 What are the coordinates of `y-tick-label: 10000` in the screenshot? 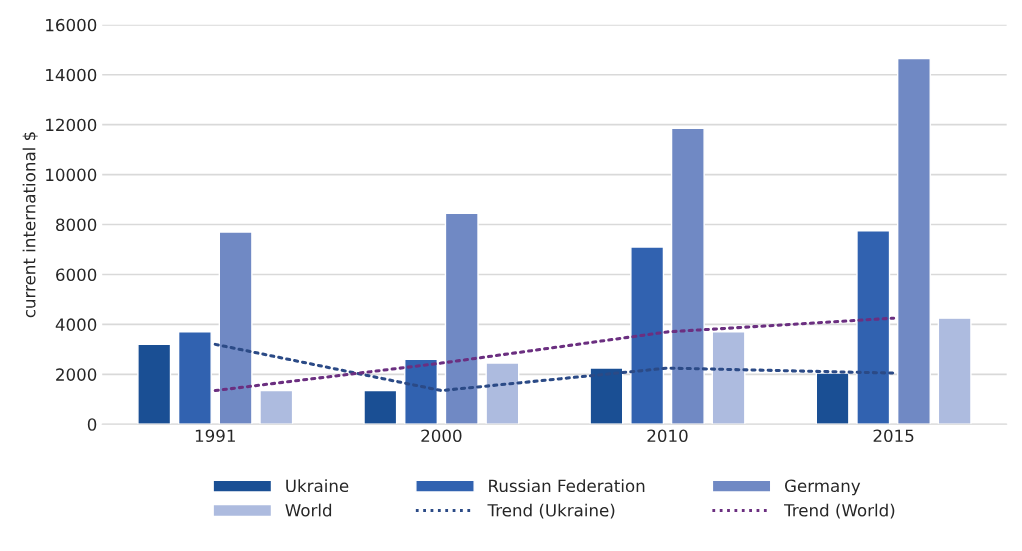 It's located at (71, 175).